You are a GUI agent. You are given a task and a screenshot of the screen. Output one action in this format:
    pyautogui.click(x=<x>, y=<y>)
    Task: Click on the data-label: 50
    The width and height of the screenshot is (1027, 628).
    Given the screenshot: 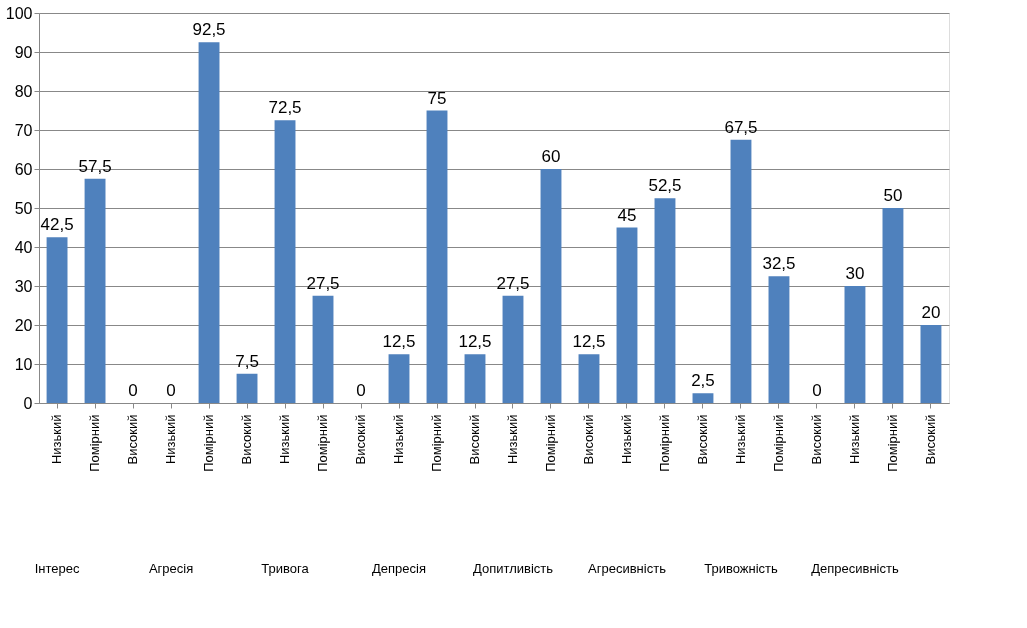 What is the action you would take?
    pyautogui.click(x=893, y=195)
    